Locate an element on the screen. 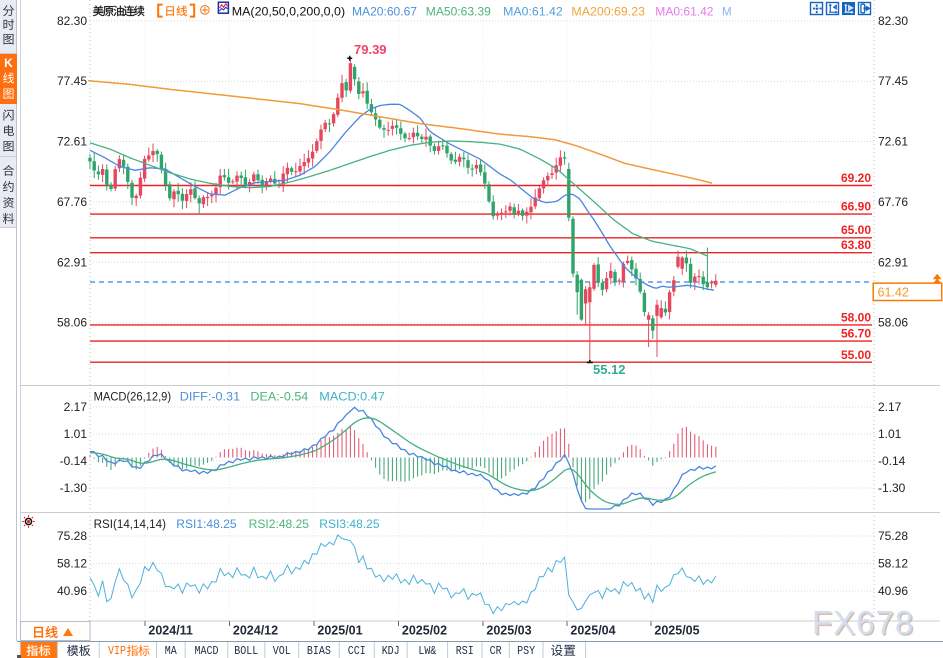 The height and width of the screenshot is (658, 943). svg-text: MACD(26,12,9) is located at coordinates (133, 398).